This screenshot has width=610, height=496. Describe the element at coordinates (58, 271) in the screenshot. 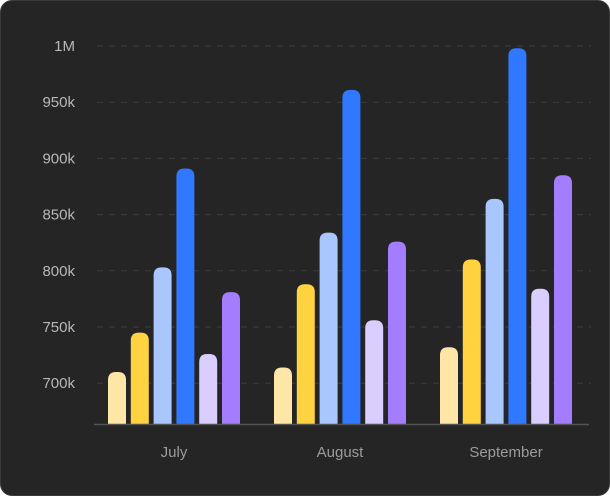

I see `y-tick-label: 800k` at that location.